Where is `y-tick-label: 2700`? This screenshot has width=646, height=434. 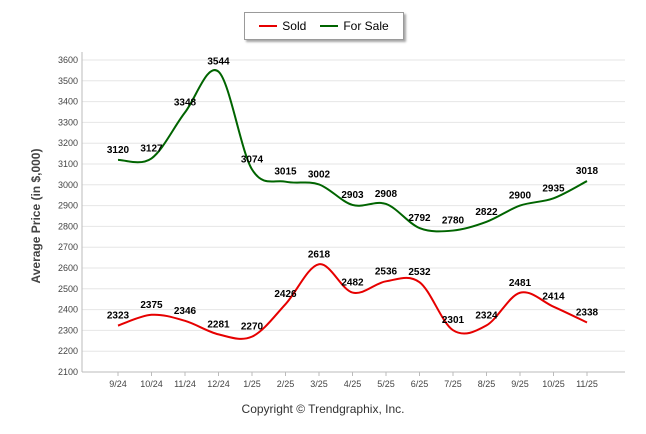 y-tick-label: 2700 is located at coordinates (68, 247).